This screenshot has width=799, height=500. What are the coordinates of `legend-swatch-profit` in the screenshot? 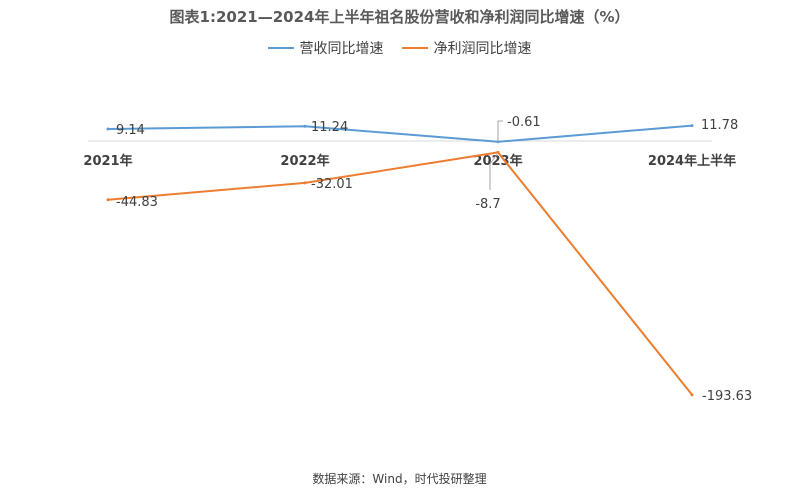 It's located at (414, 48).